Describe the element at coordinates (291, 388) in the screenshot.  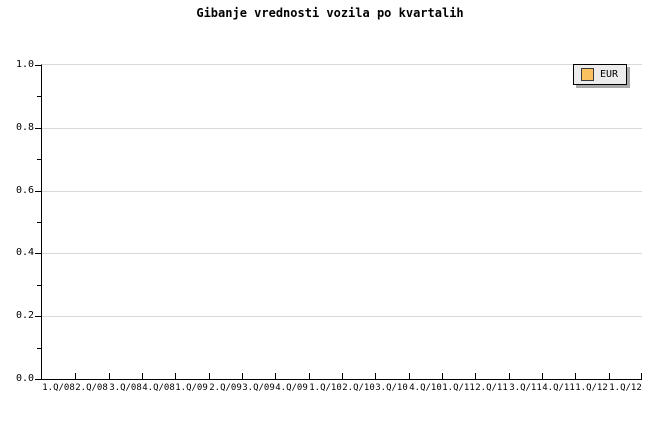
I see `x-axis-tick-label: 4.Q/09` at that location.